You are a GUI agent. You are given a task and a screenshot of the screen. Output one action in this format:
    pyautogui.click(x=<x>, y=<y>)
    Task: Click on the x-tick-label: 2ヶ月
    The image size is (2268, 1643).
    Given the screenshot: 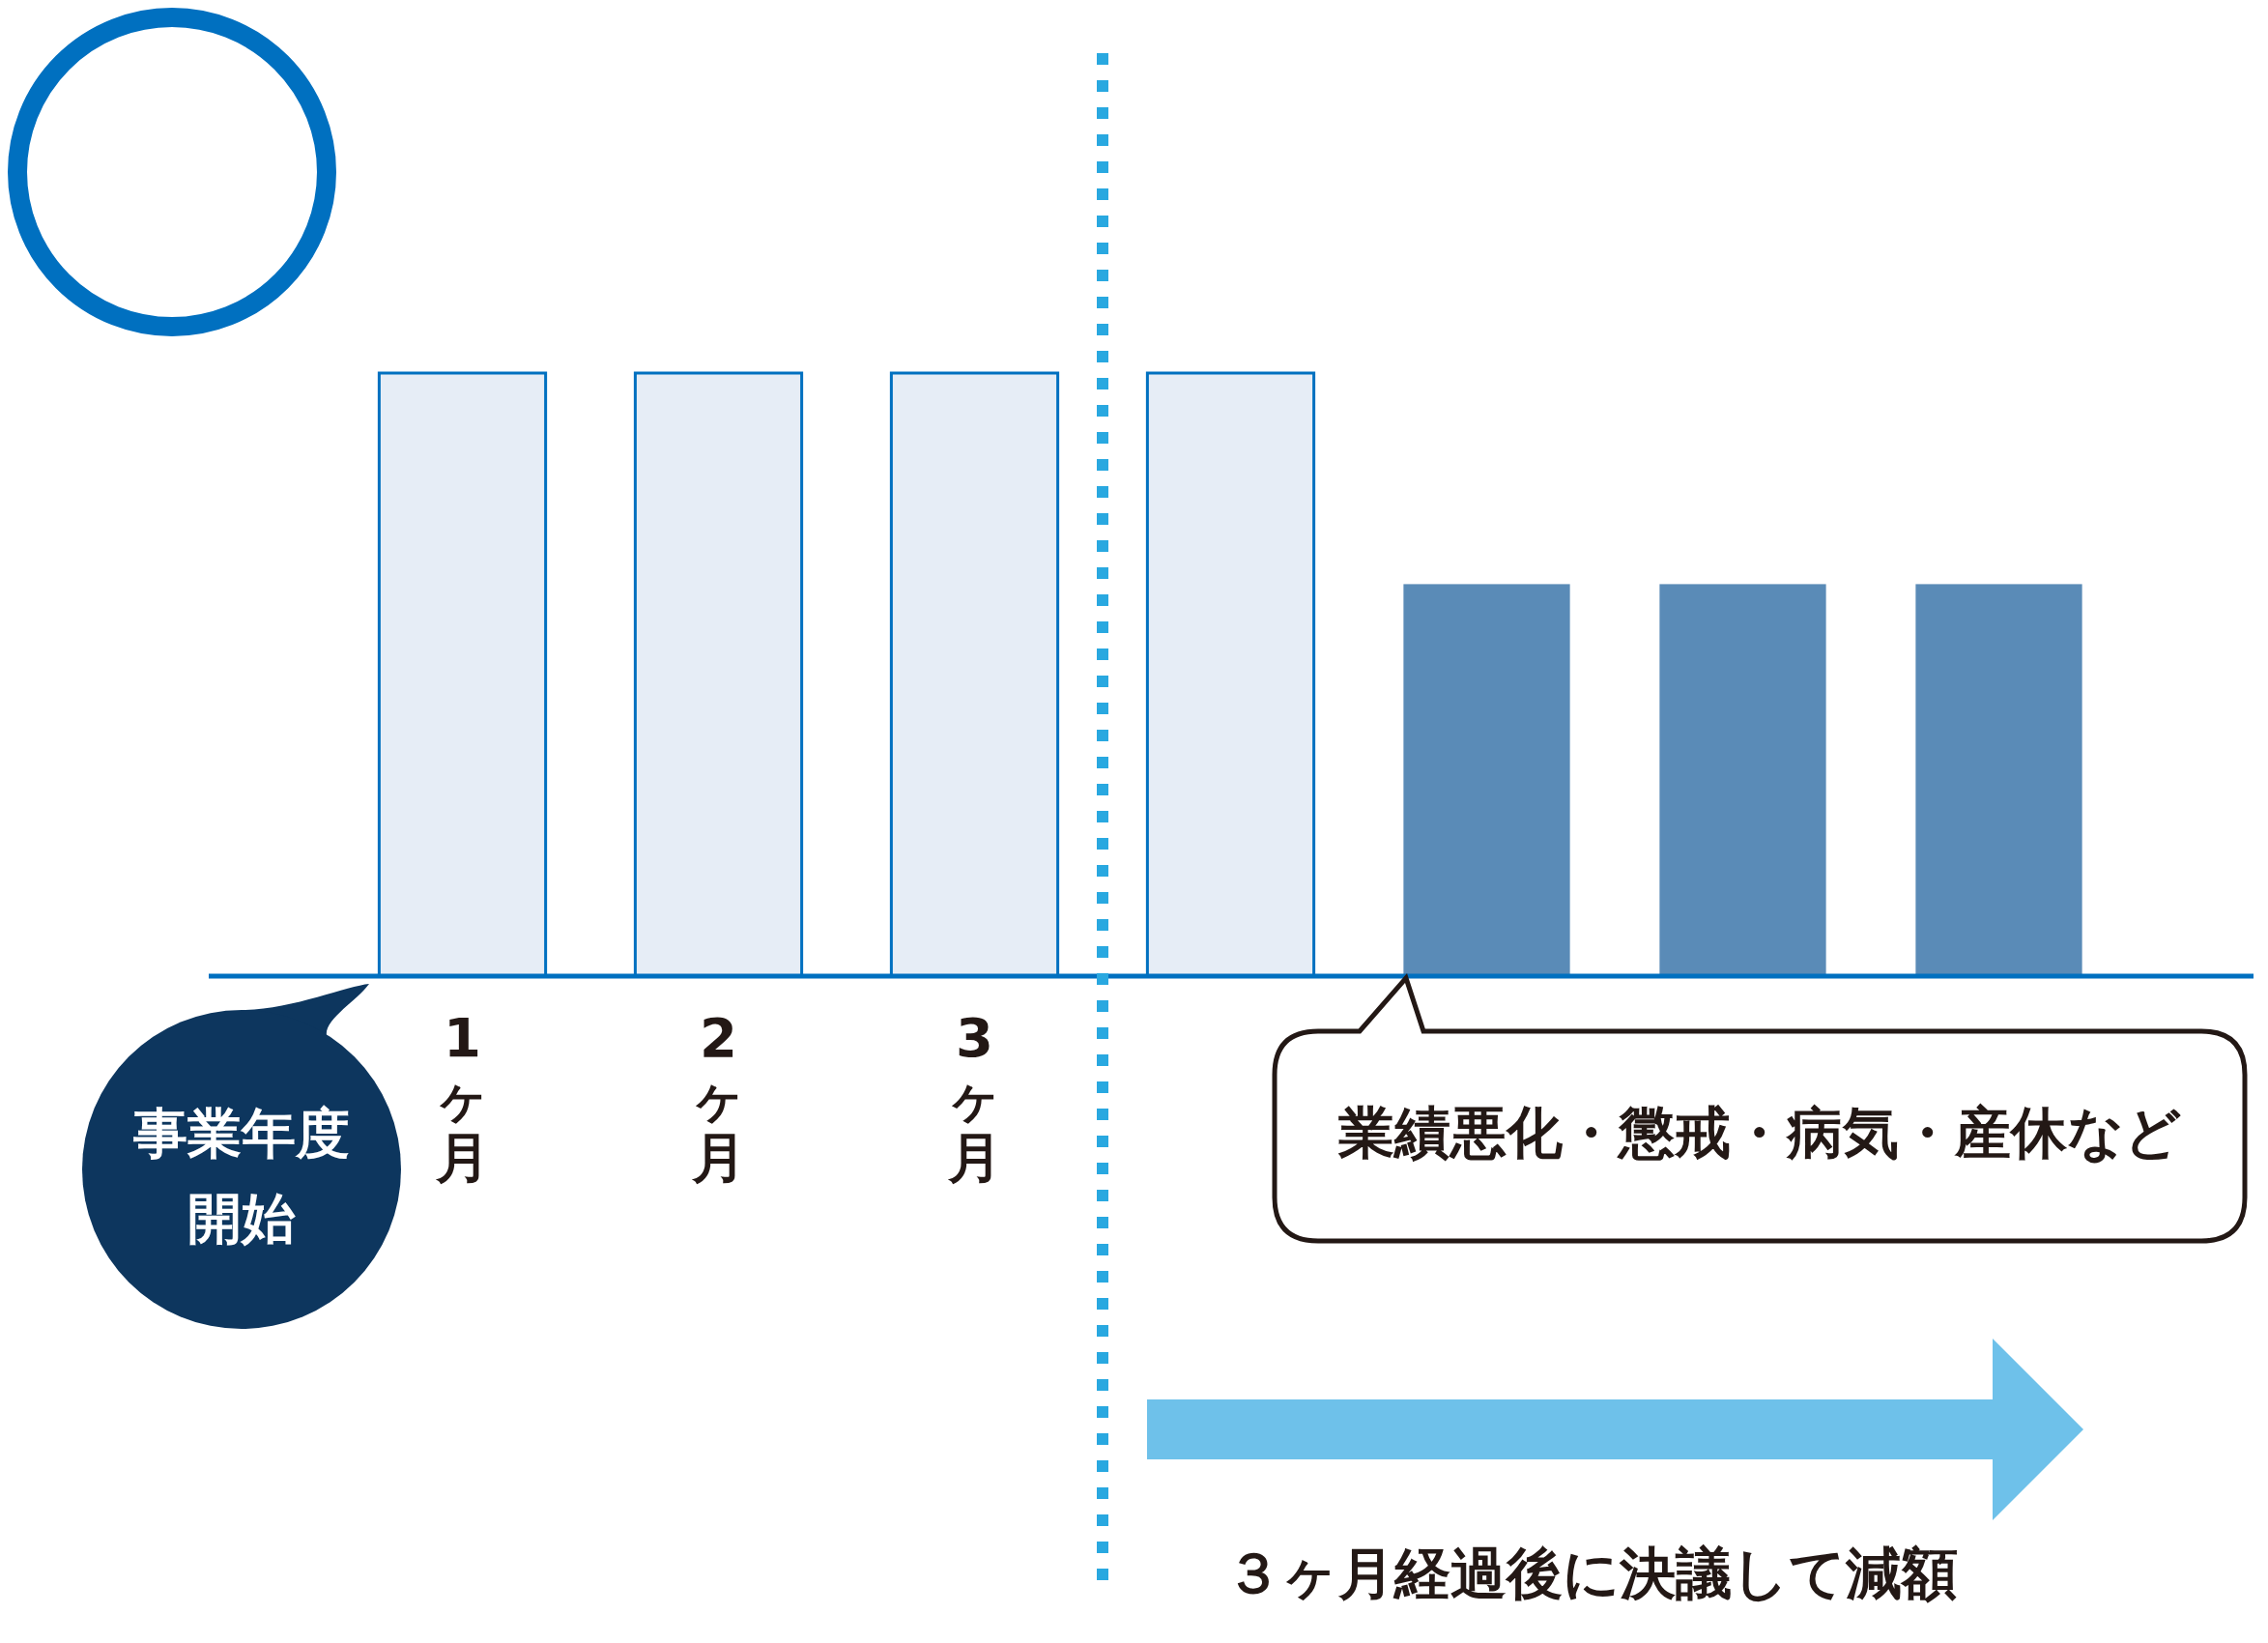 What is the action you would take?
    pyautogui.click(x=718, y=1097)
    